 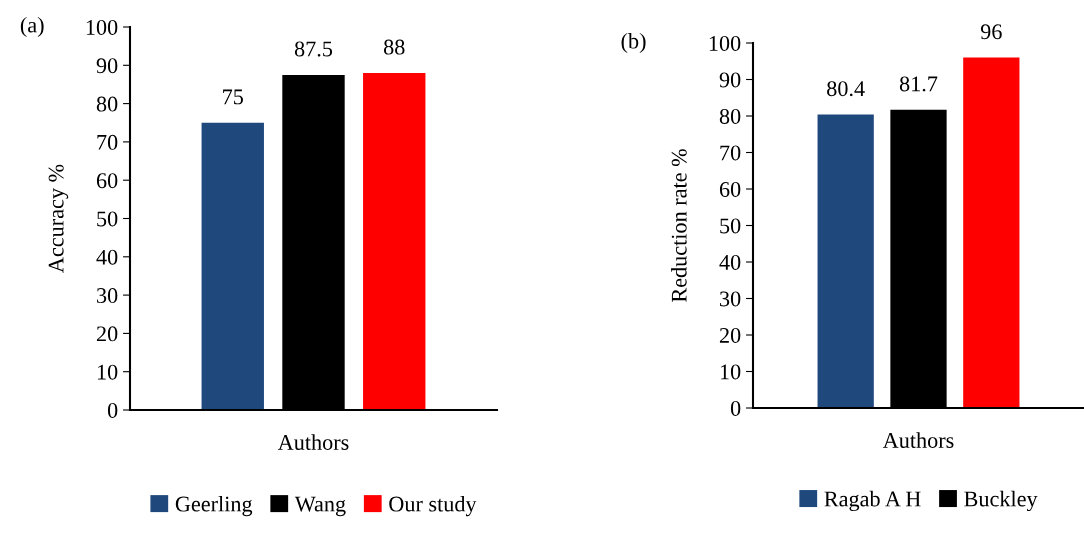 I want to click on legend-label: Wang, so click(x=320, y=506).